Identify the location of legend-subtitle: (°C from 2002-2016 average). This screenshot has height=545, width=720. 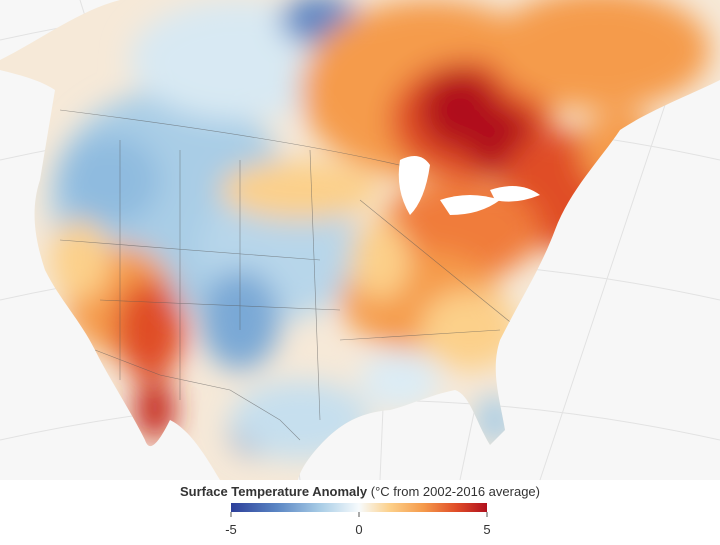
(455, 491).